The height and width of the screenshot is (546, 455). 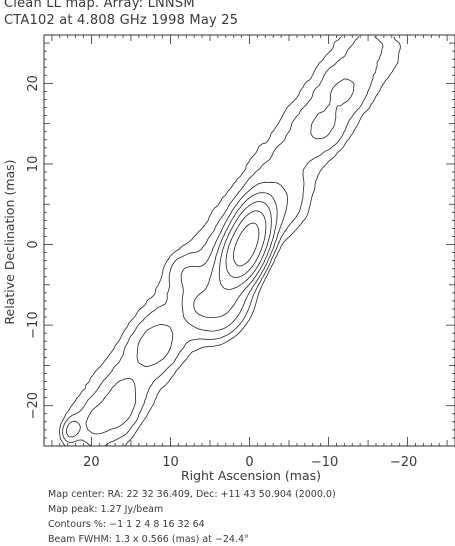 I want to click on y-tick-label: 20, so click(x=33, y=83).